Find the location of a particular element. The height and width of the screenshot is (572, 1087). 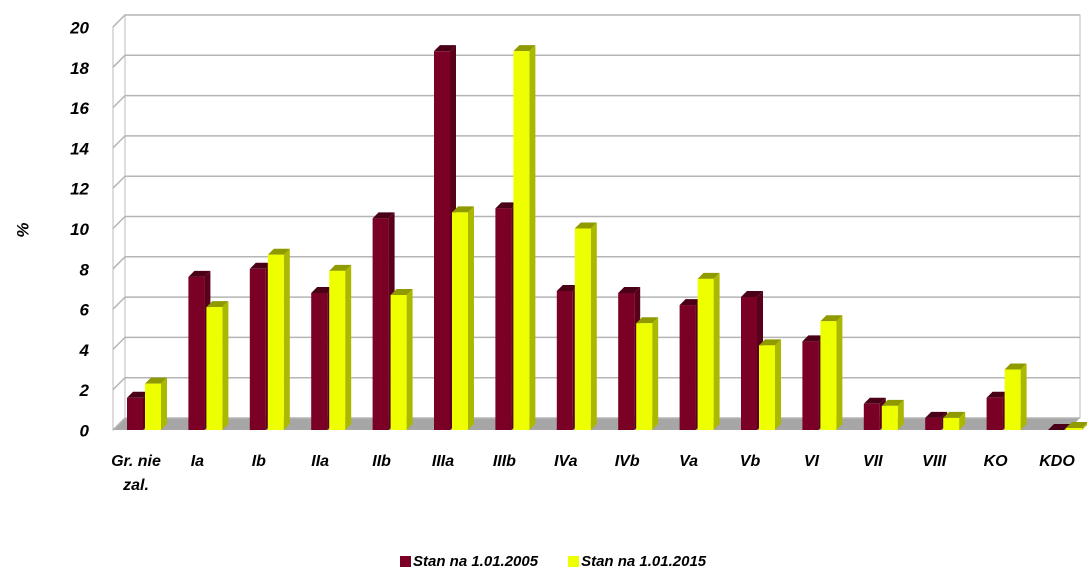

y-tick-label: 10 is located at coordinates (79, 229).